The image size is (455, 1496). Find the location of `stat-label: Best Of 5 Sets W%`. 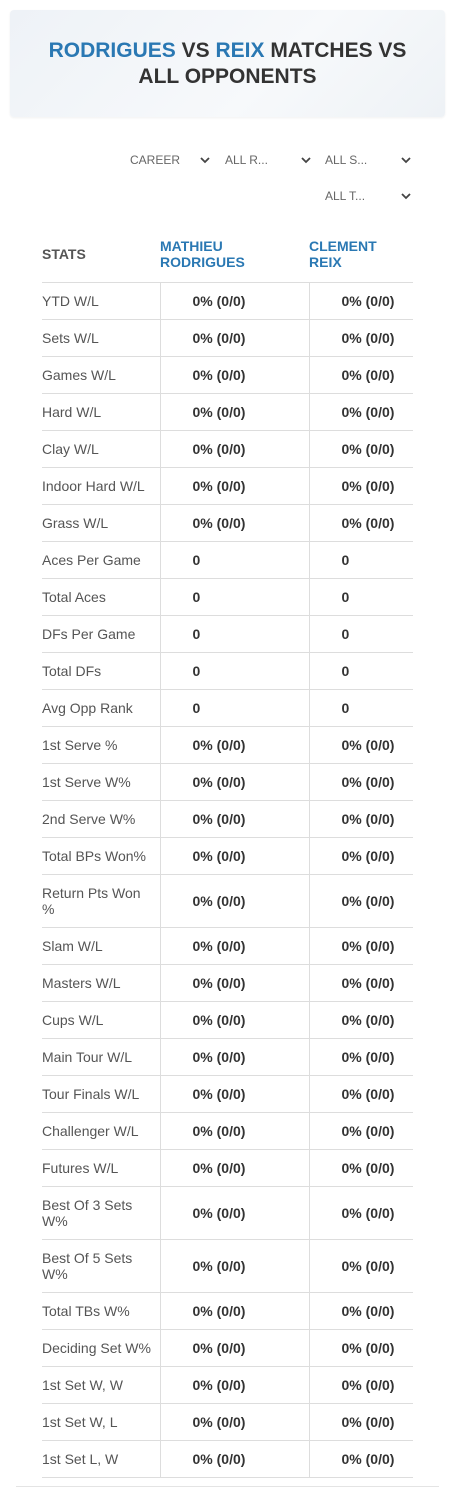

stat-label: Best Of 5 Sets W% is located at coordinates (101, 1266).